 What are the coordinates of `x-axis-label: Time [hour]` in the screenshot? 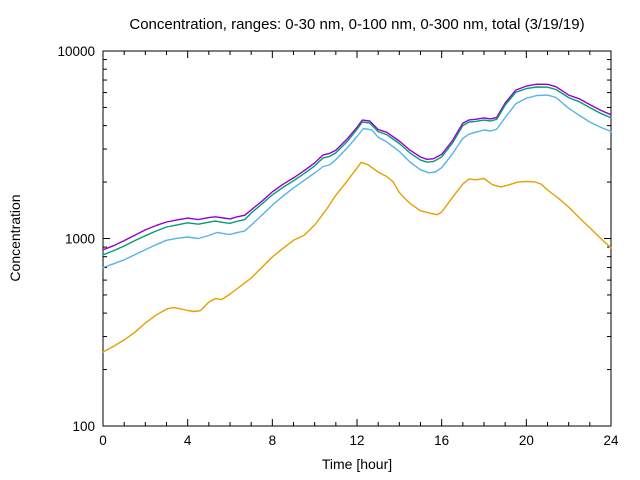 It's located at (357, 464).